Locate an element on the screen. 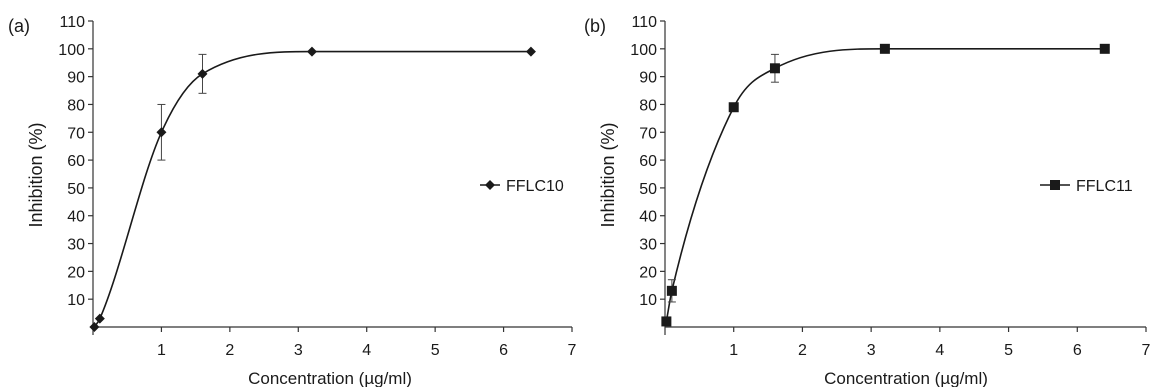 The width and height of the screenshot is (1151, 387). panel-a-y-tick-label: 60 is located at coordinates (76, 161).